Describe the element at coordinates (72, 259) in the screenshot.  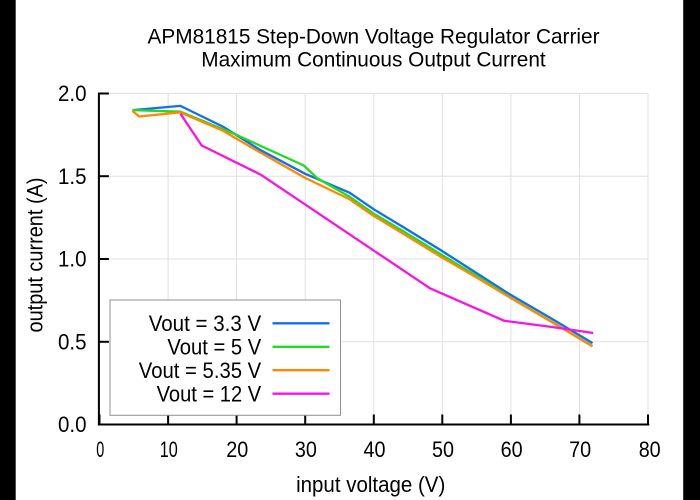
I see `svg-text: 1.0` at that location.